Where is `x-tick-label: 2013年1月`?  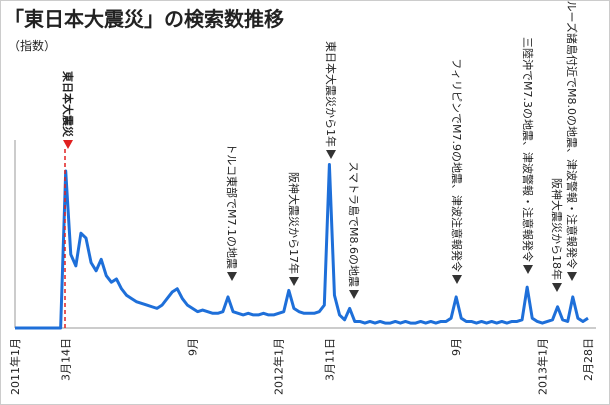 x-tick-label: 2013年1月 is located at coordinates (542, 366).